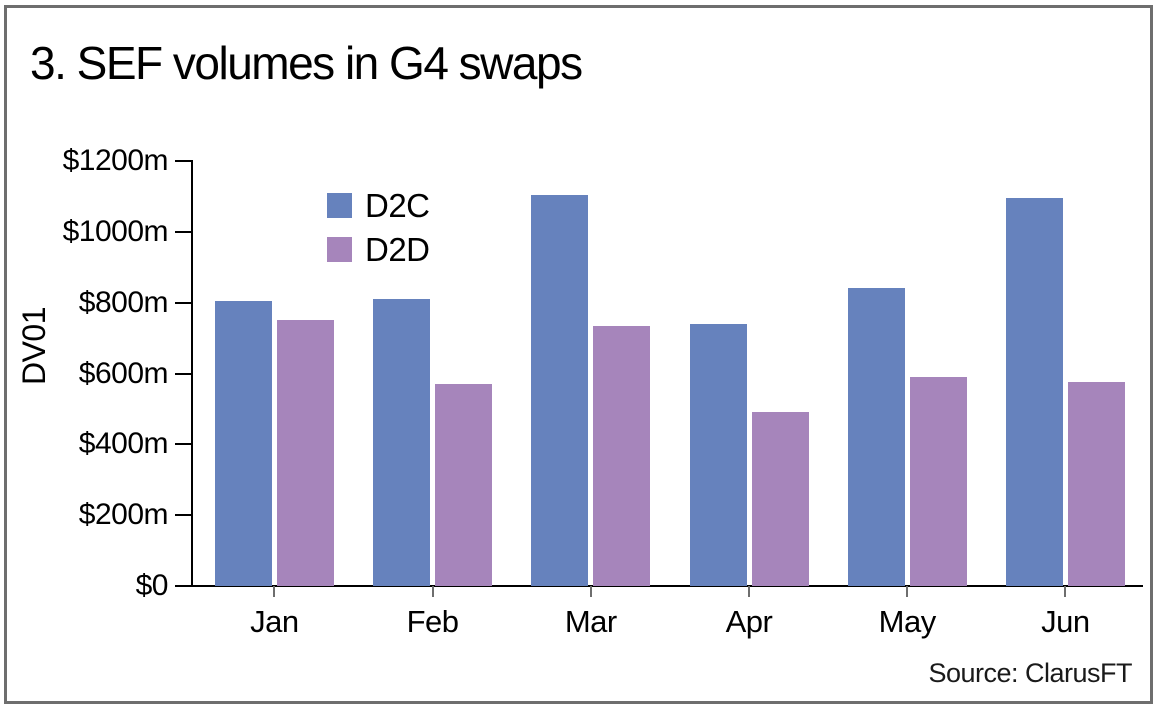 This screenshot has height=716, width=1160. Describe the element at coordinates (667, 586) in the screenshot. I see `x-axis-line` at that location.